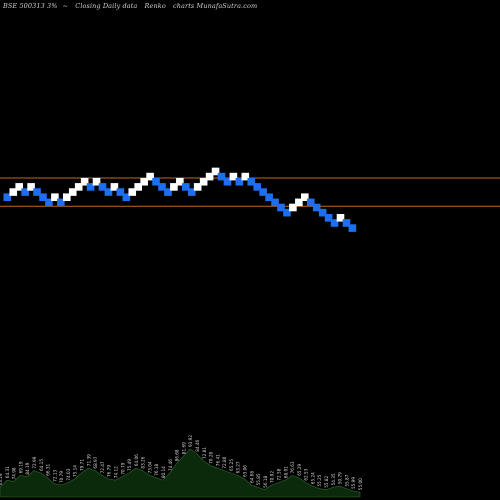 Image resolution: width=500 pixels, height=500 pixels. Describe the element at coordinates (258, 479) in the screenshot. I see `volume-label: 55.85` at that location.